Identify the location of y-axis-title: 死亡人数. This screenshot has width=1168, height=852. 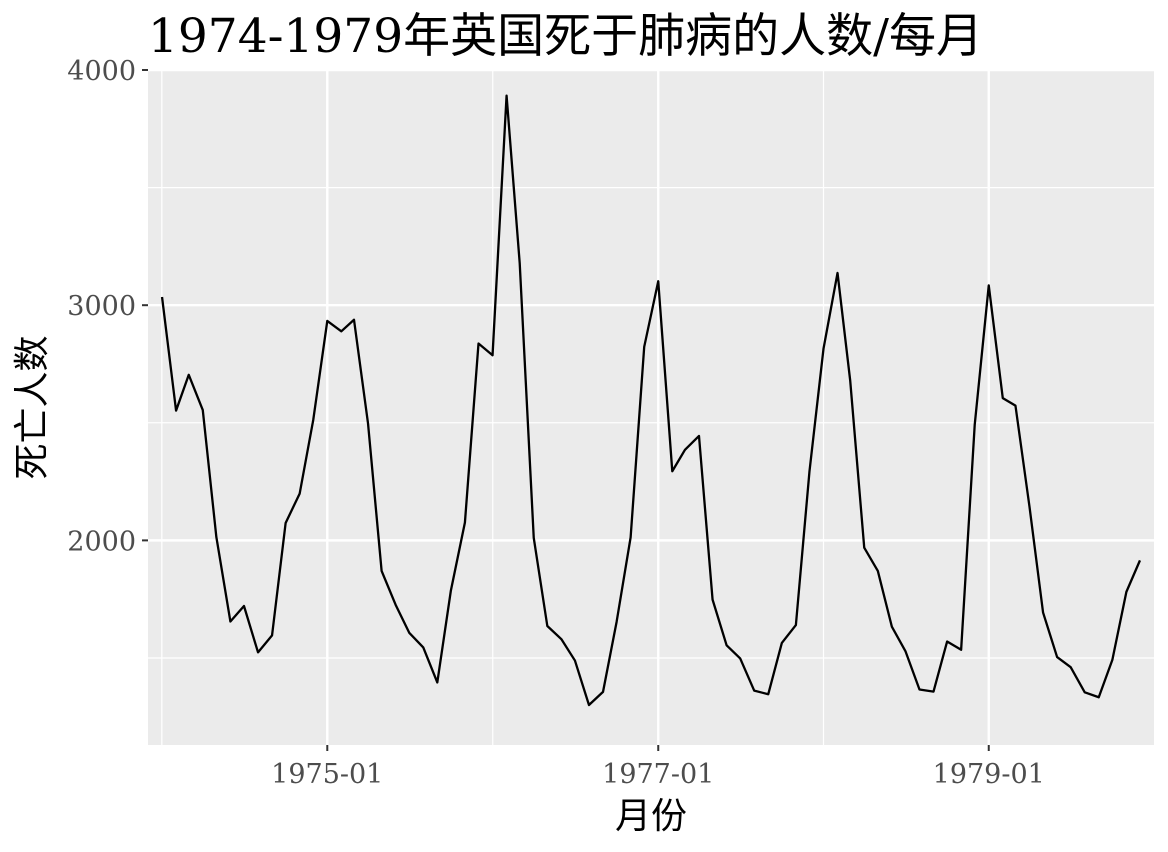
(32, 407).